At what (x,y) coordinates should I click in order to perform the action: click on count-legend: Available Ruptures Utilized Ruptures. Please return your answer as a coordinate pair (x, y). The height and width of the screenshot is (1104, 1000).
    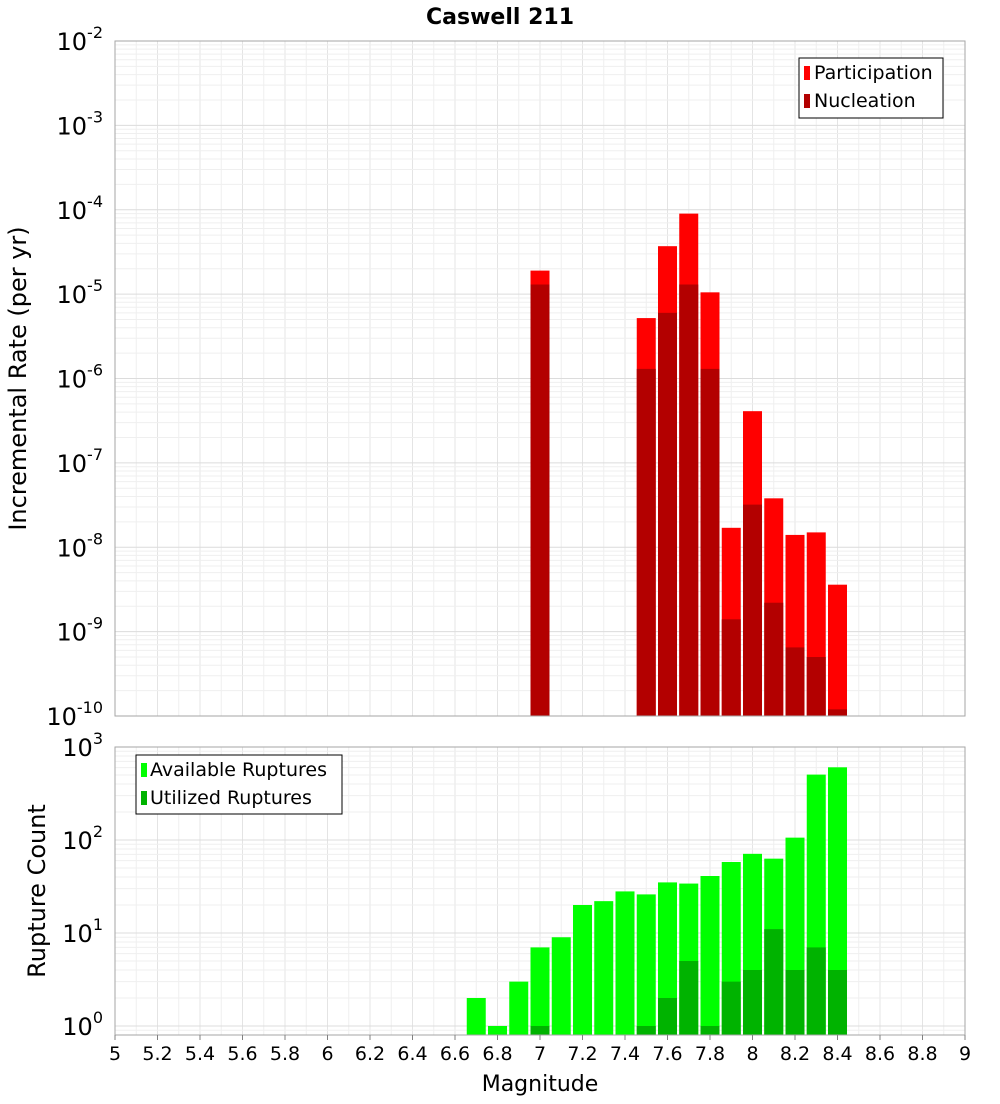
    Looking at the image, I should click on (239, 784).